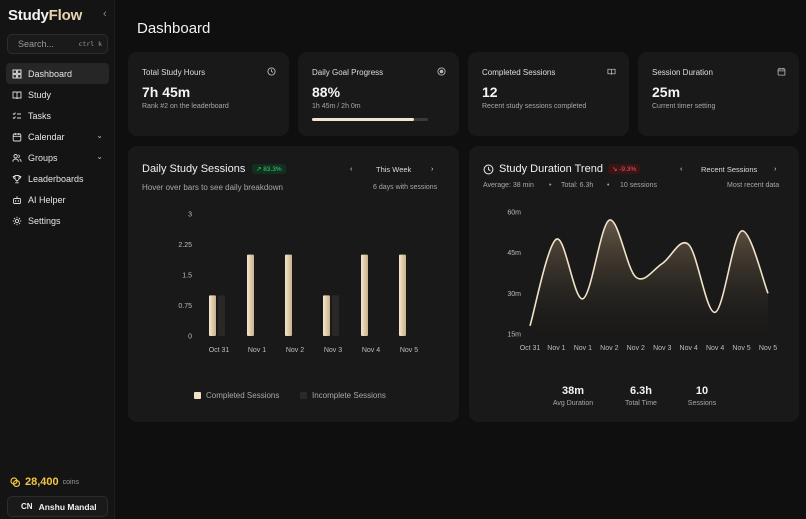  I want to click on users-icon, so click(17, 157).